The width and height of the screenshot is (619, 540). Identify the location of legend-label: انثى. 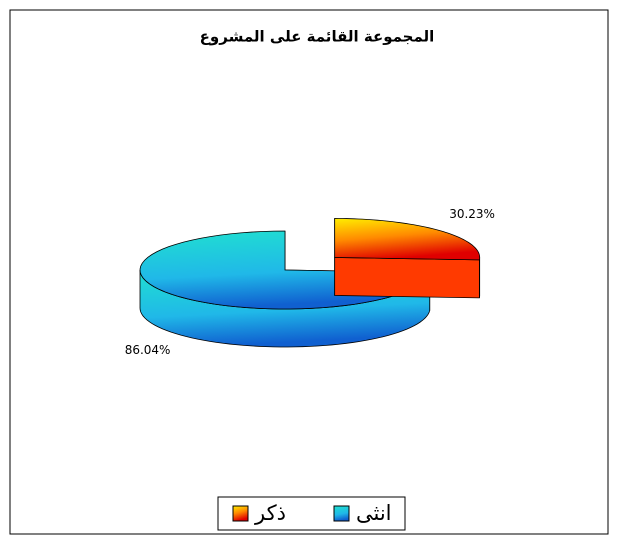
(374, 513).